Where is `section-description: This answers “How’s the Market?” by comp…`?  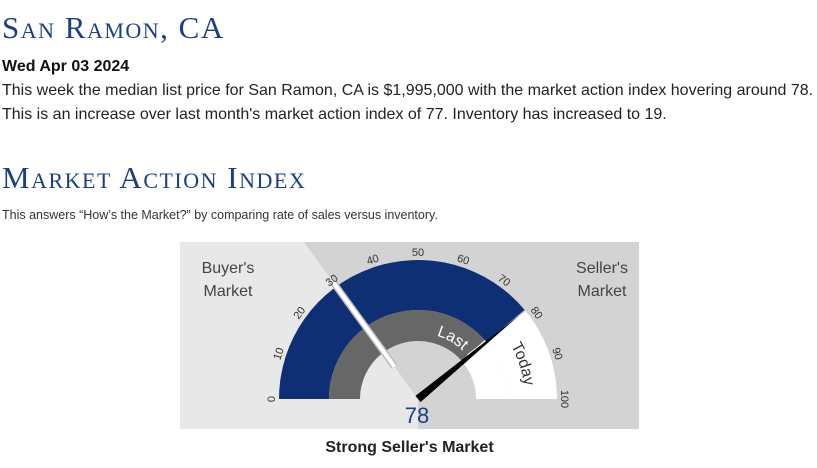 section-description: This answers “How’s the Market?” by comp… is located at coordinates (220, 215).